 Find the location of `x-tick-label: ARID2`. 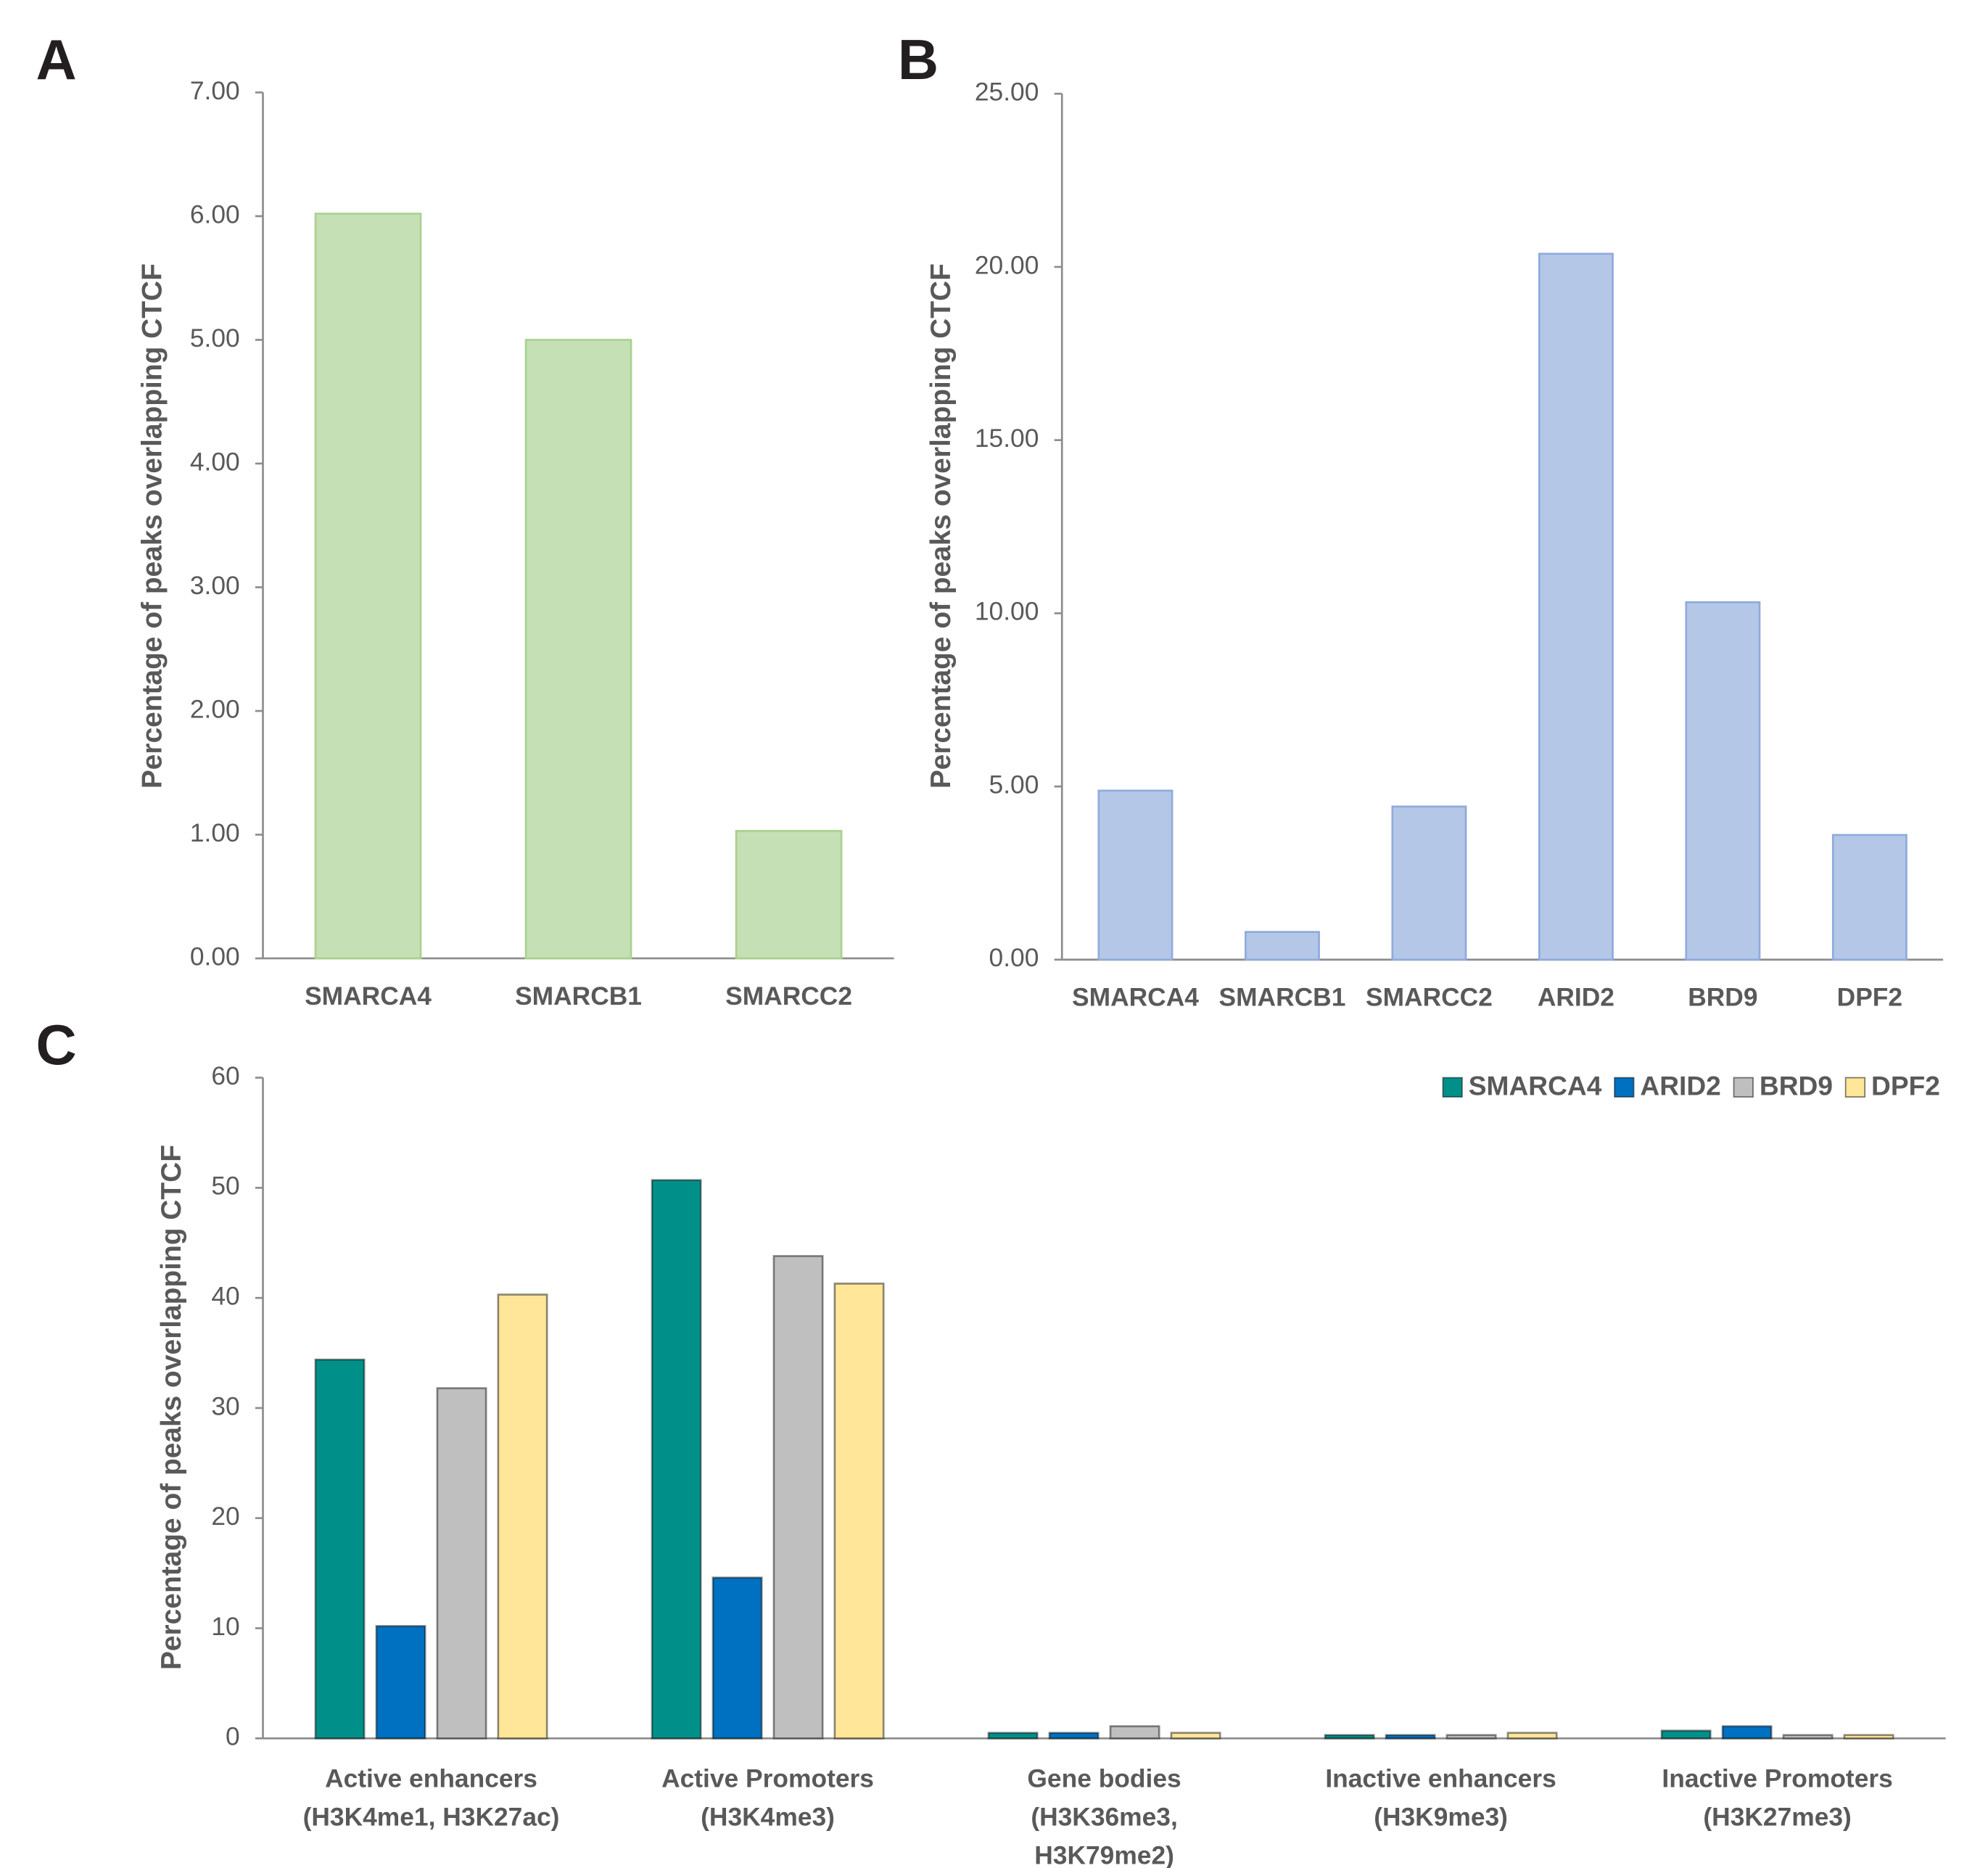

x-tick-label: ARID2 is located at coordinates (1575, 998).